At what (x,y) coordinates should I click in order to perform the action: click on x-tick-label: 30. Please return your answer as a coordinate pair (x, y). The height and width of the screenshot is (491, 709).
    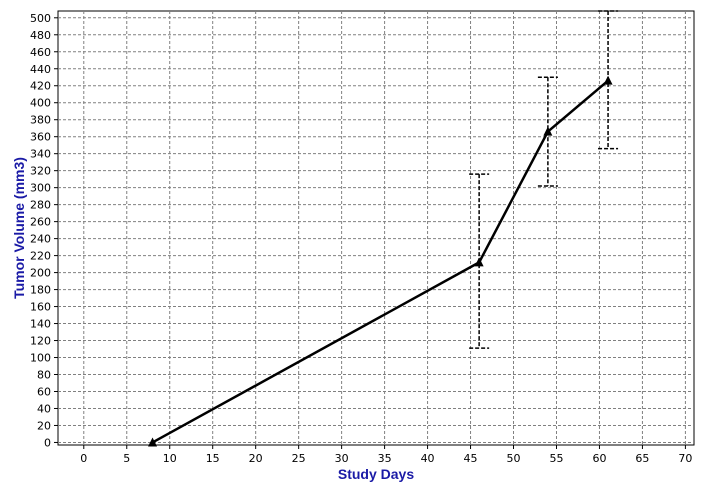
    Looking at the image, I should click on (342, 458).